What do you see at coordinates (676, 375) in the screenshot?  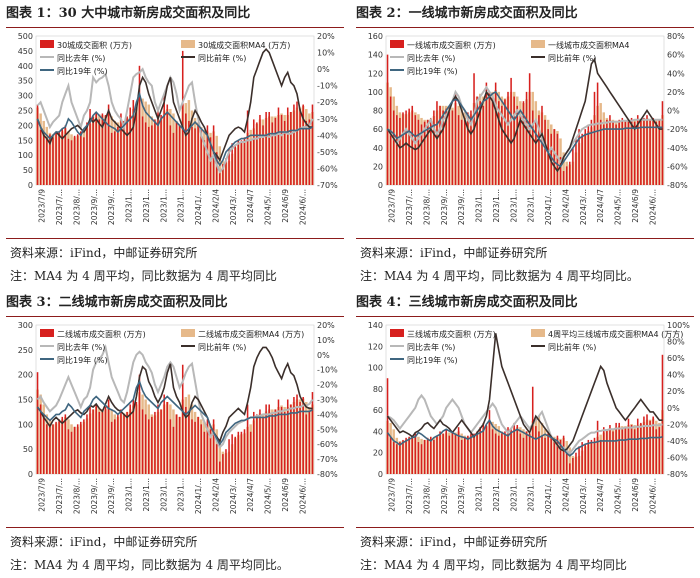 I see `y2-tick-label: 40%` at bounding box center [676, 375].